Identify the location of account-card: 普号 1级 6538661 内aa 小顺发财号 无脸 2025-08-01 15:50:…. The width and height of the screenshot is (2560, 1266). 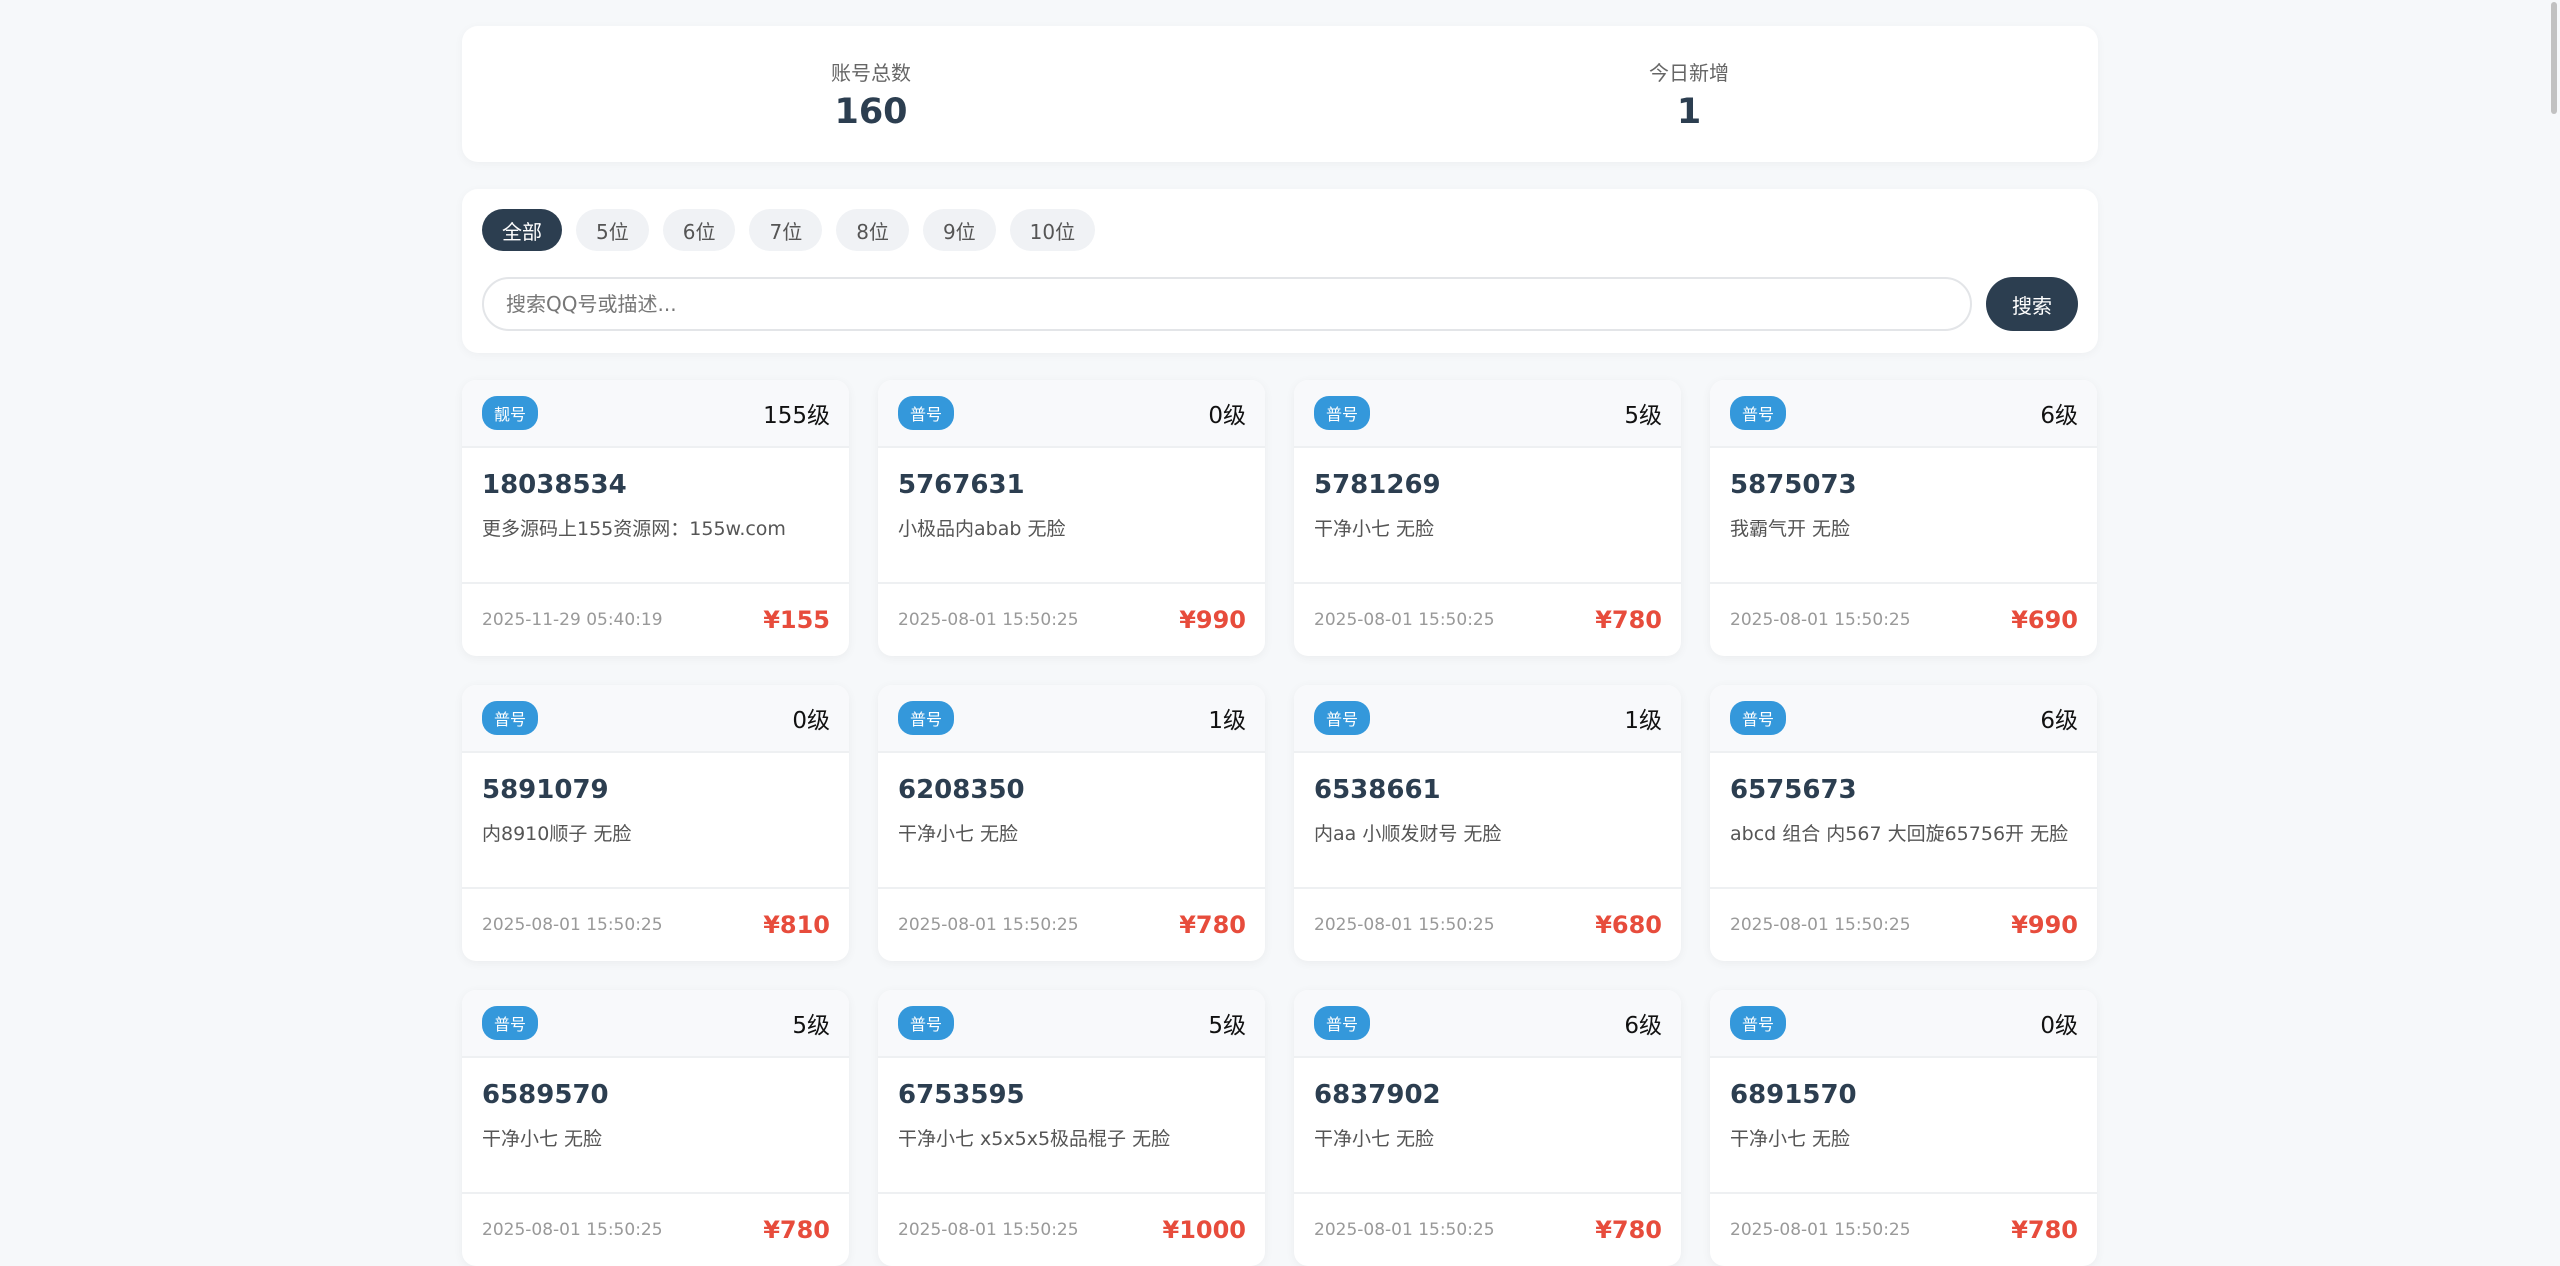
(1487, 823).